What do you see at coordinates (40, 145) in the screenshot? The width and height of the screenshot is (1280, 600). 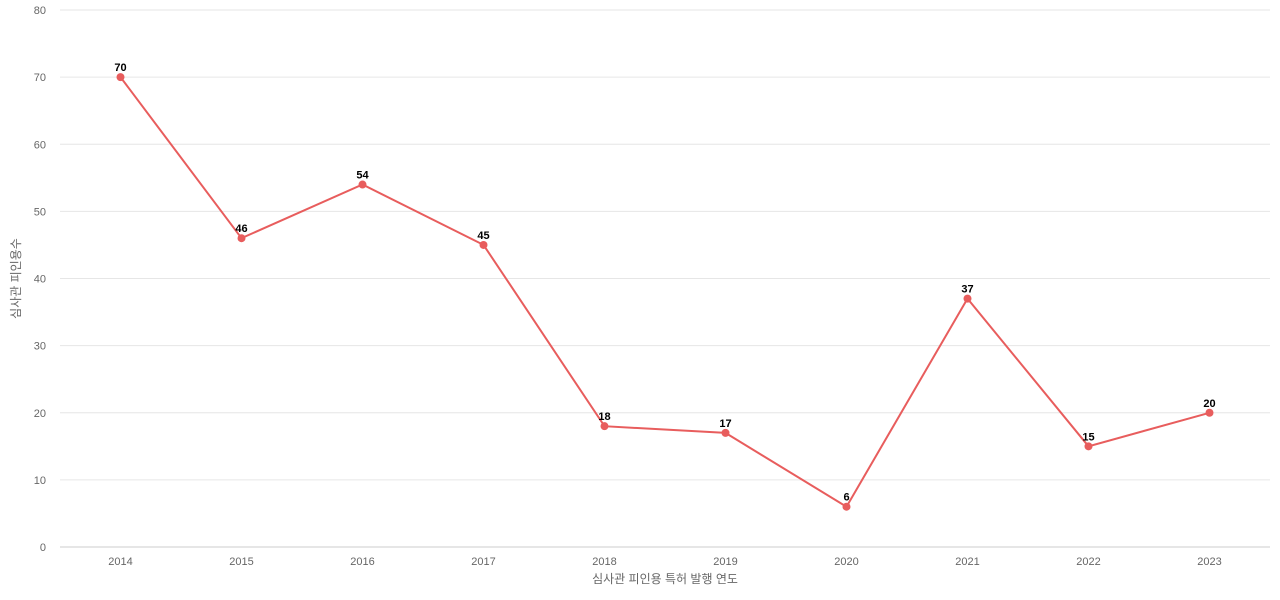 I see `y-tick-label: 60` at bounding box center [40, 145].